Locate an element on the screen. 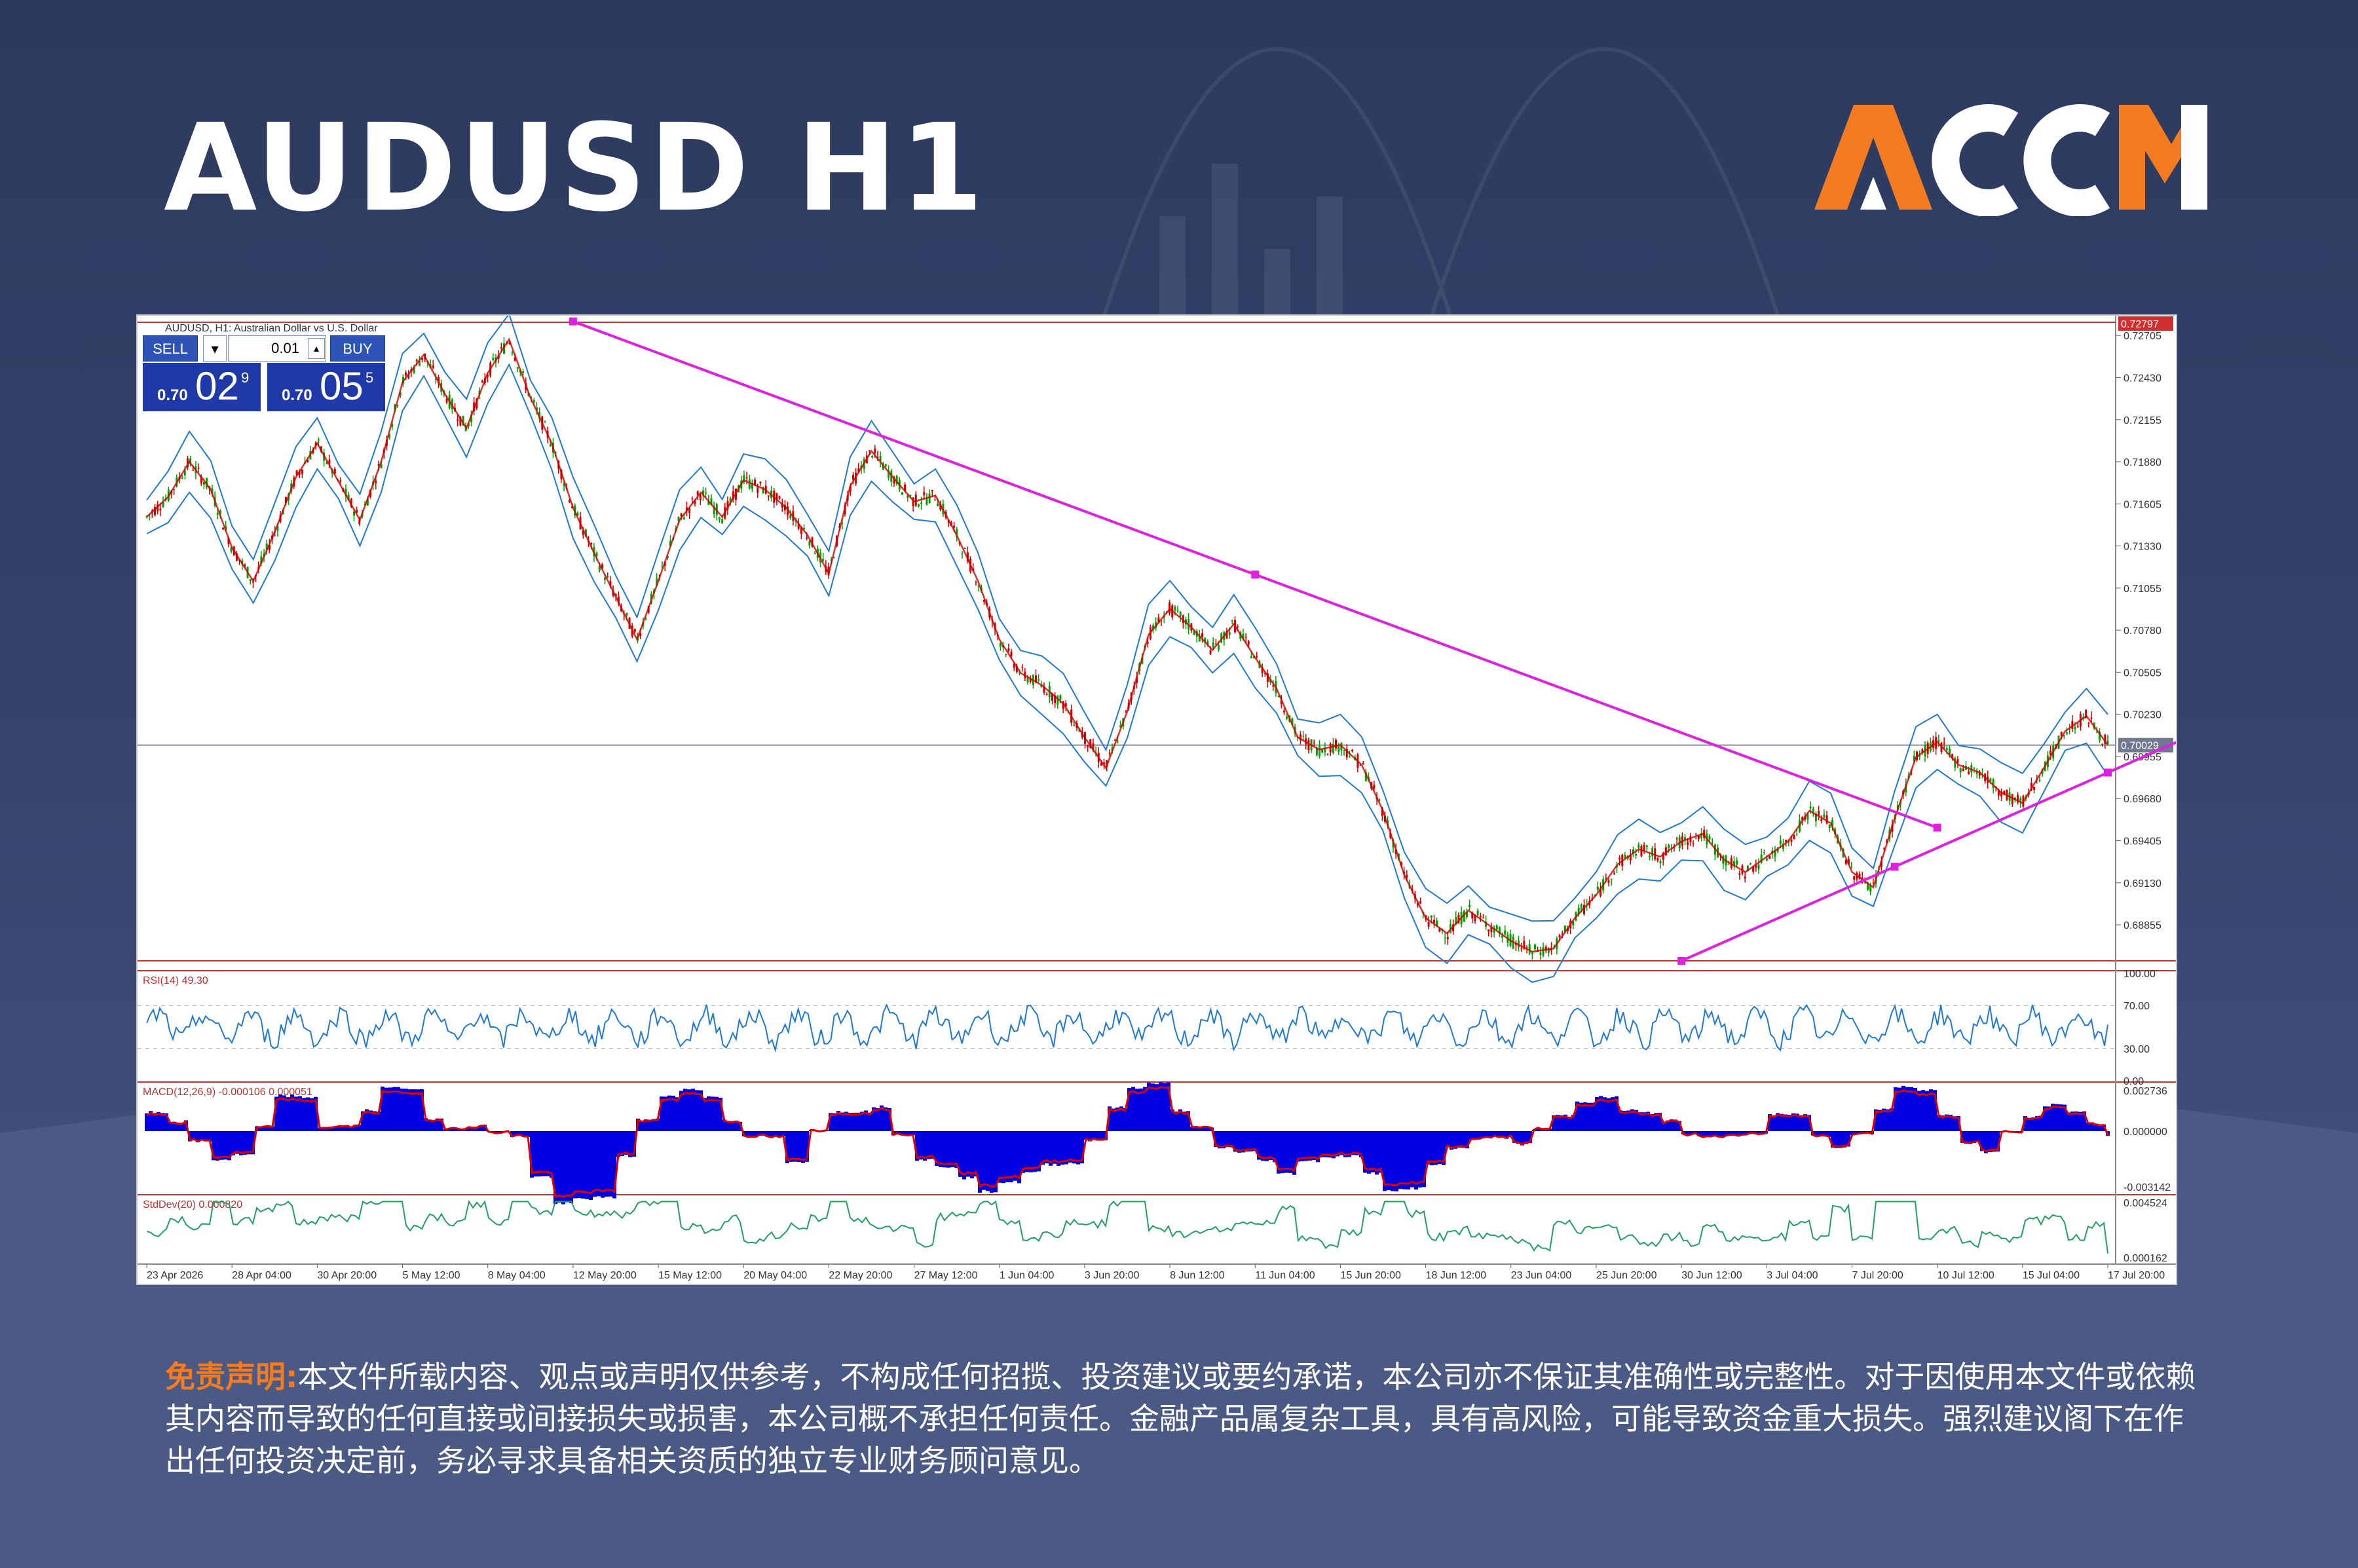 The height and width of the screenshot is (1568, 2358). buy-price-display: 0.70 05 5 is located at coordinates (326, 387).